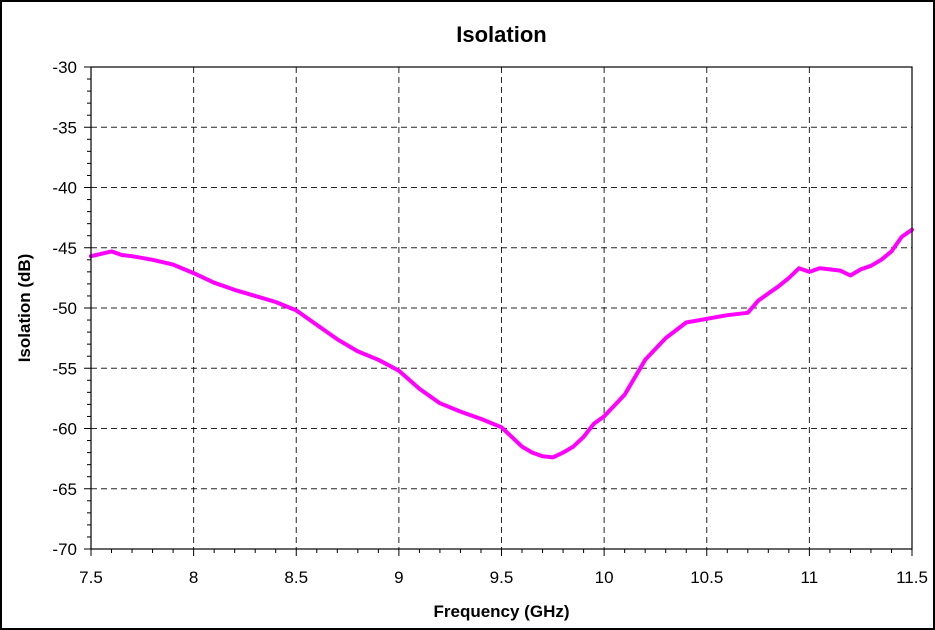 This screenshot has height=630, width=935. What do you see at coordinates (501, 34) in the screenshot?
I see `chart-title: Isolation` at bounding box center [501, 34].